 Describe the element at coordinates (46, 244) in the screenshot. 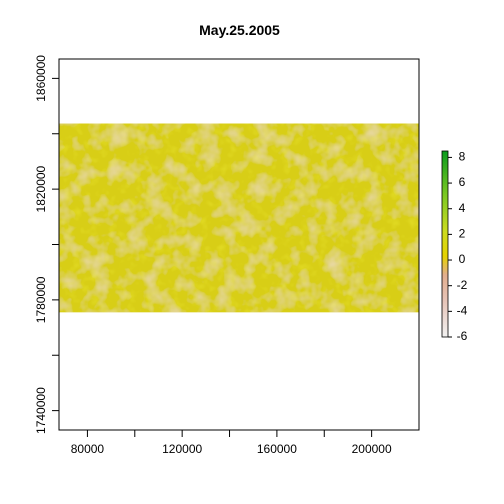

I see `y-axis: 1740000 1780000 1820000 1860000` at that location.